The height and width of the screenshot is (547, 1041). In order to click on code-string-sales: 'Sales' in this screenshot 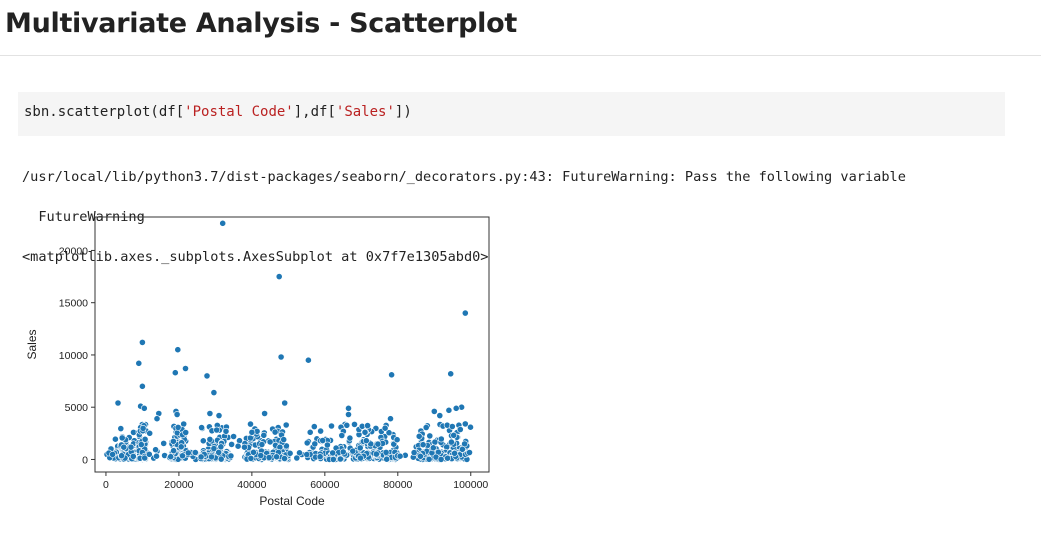, I will do `click(365, 112)`.